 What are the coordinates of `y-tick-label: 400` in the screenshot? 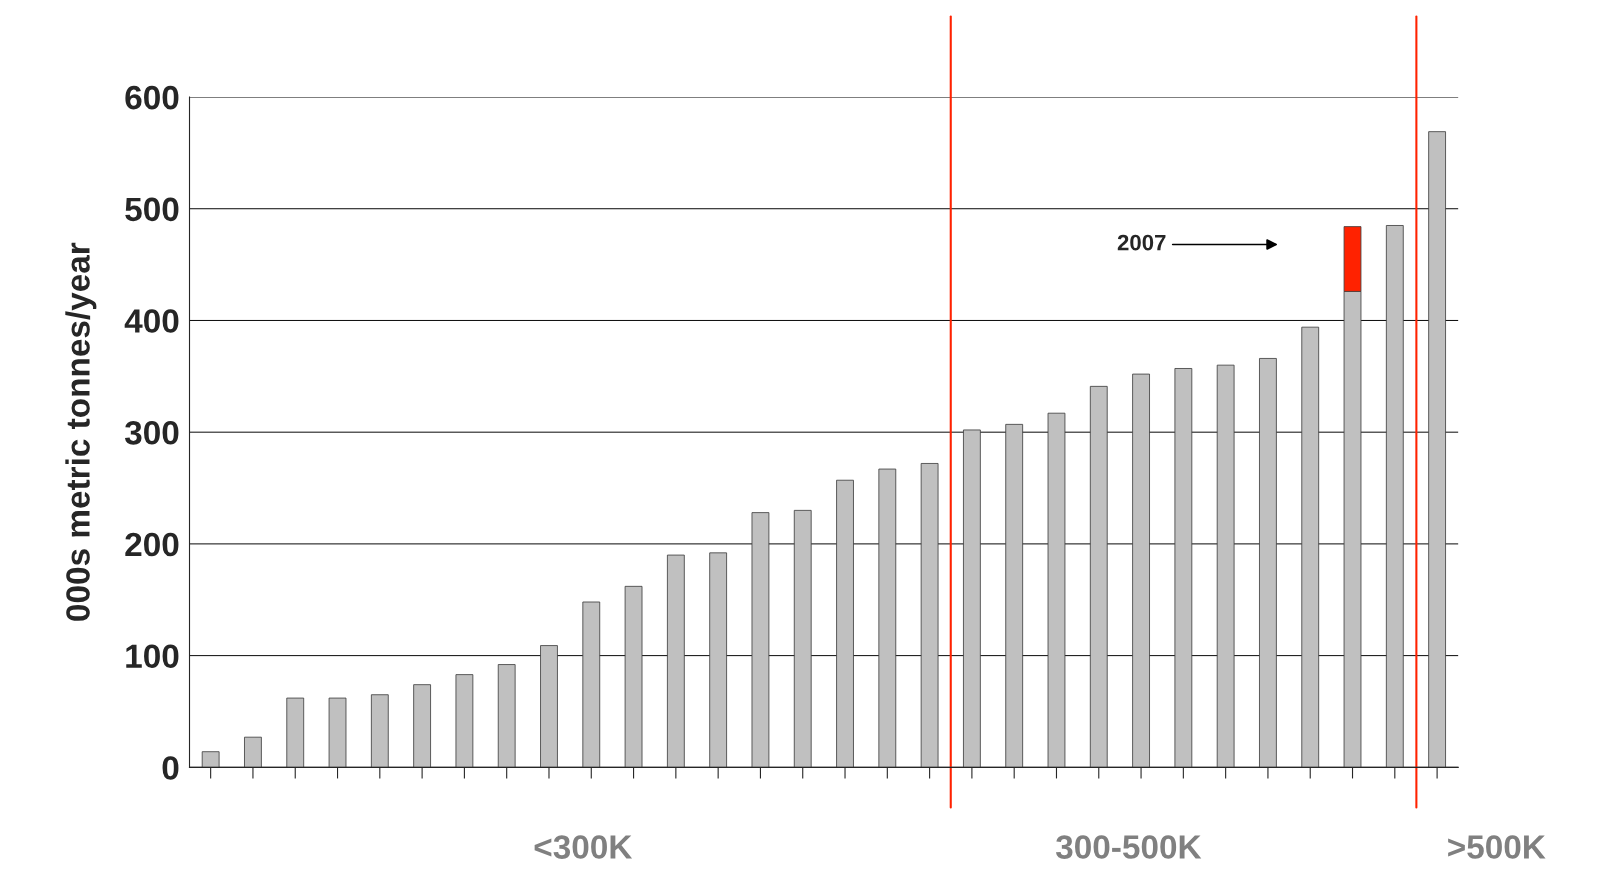 It's located at (151, 321).